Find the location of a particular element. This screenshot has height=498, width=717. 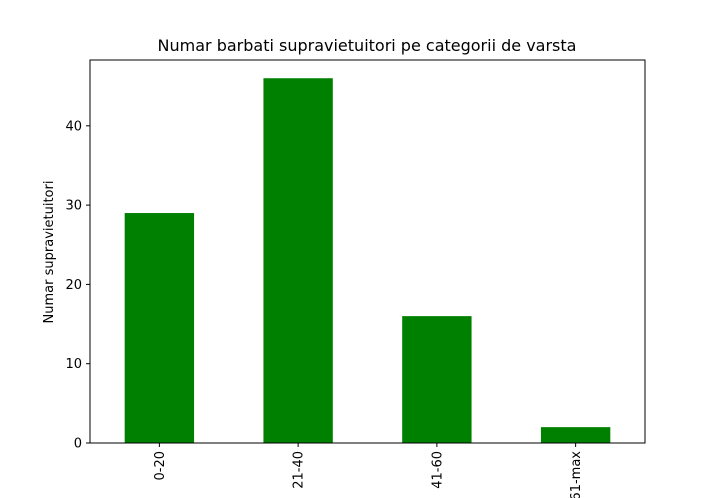

y-tick-label: 10 is located at coordinates (73, 364).